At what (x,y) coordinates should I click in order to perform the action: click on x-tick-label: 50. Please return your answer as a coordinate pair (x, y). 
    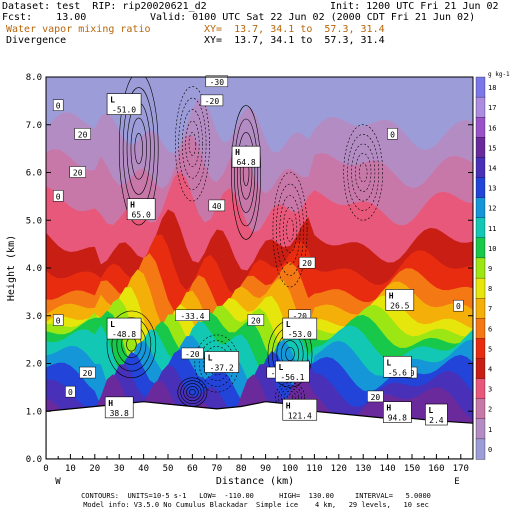
    Looking at the image, I should click on (168, 469).